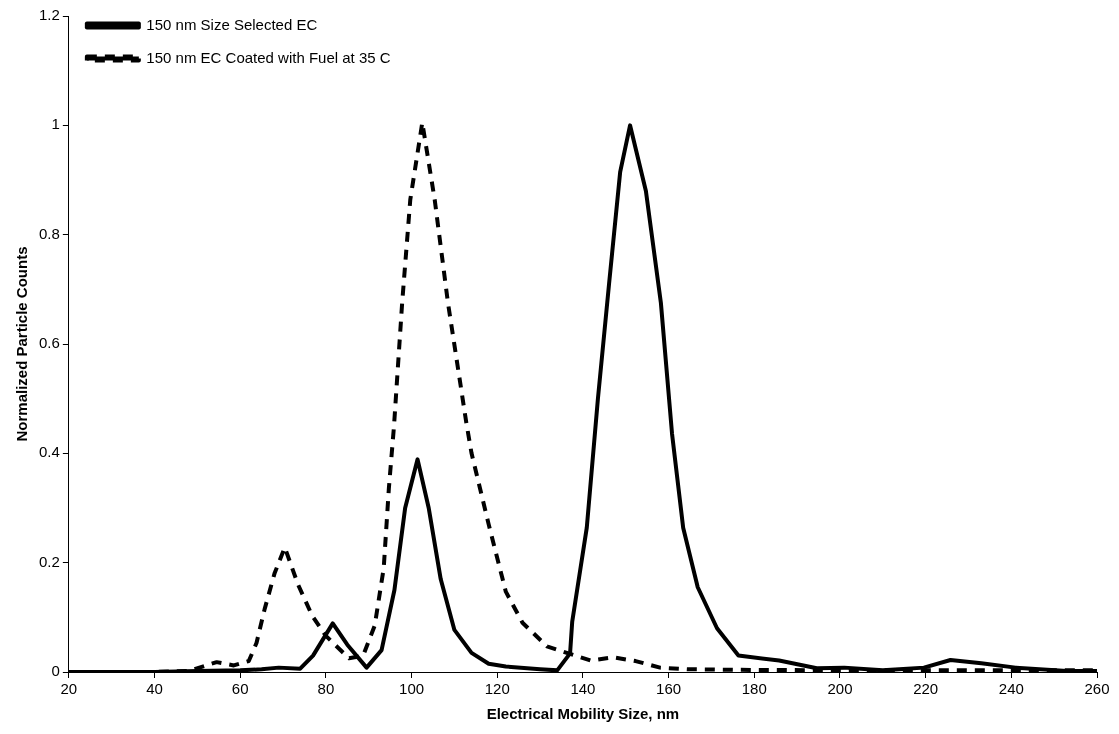  Describe the element at coordinates (49, 343) in the screenshot. I see `y-tick-label: 0.6` at that location.